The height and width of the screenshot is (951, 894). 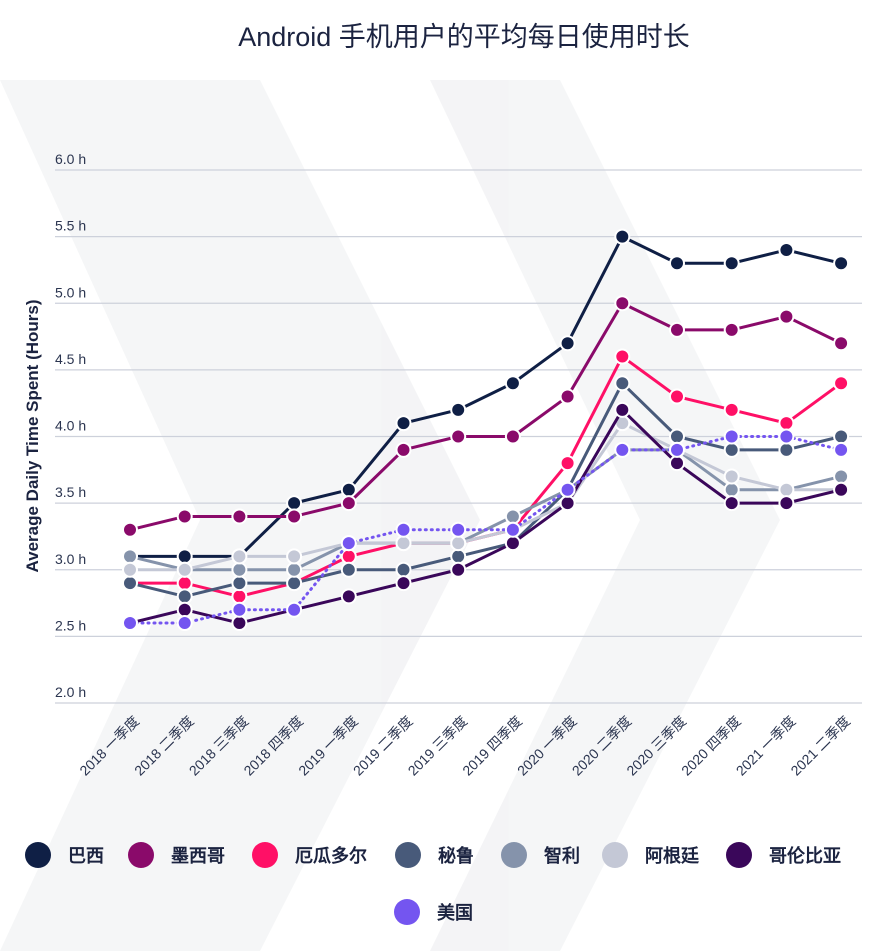 What do you see at coordinates (70, 226) in the screenshot?
I see `y-tick-label: 5.5 h` at bounding box center [70, 226].